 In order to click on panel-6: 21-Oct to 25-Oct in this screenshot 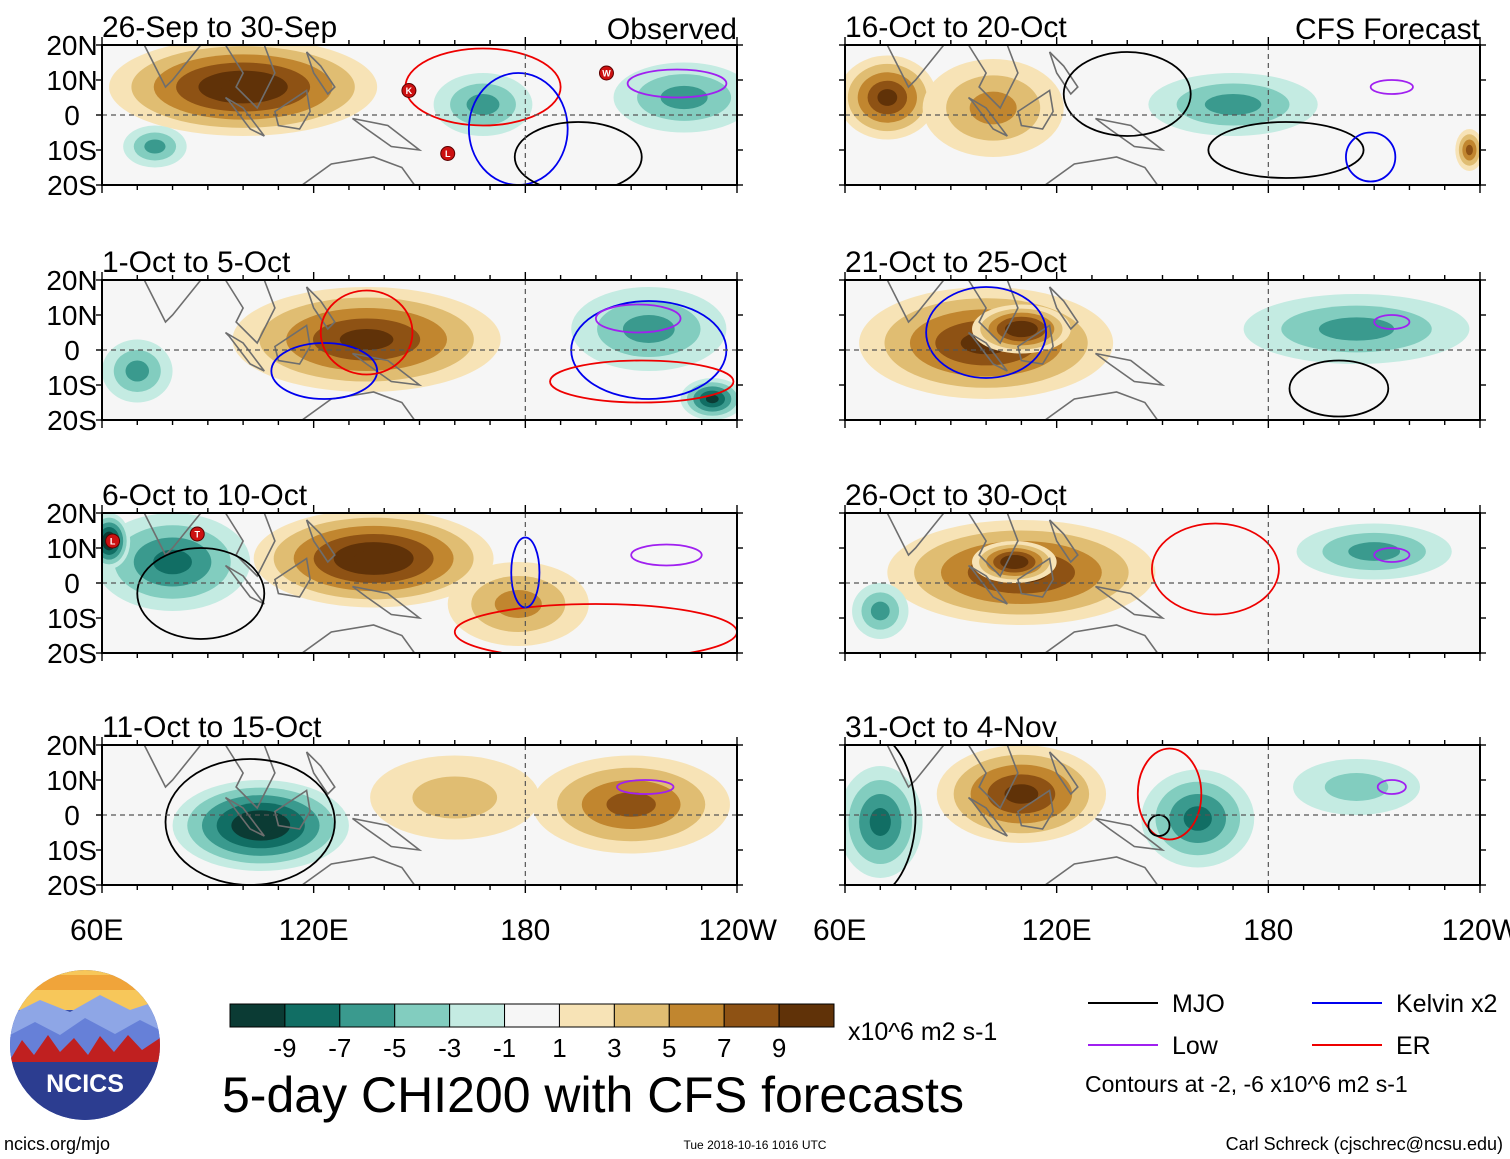, I will do `click(1162, 337)`.